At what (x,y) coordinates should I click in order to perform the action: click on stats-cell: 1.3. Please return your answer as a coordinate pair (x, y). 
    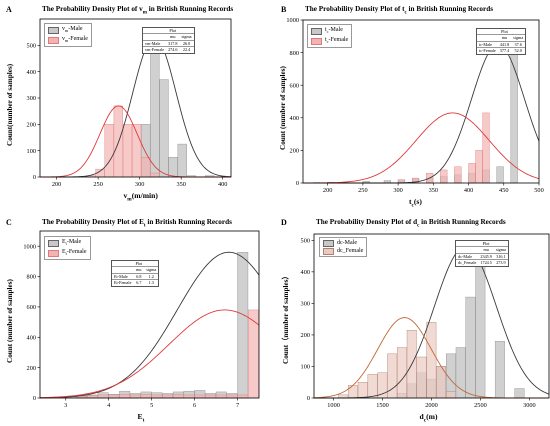
    Looking at the image, I should click on (151, 282).